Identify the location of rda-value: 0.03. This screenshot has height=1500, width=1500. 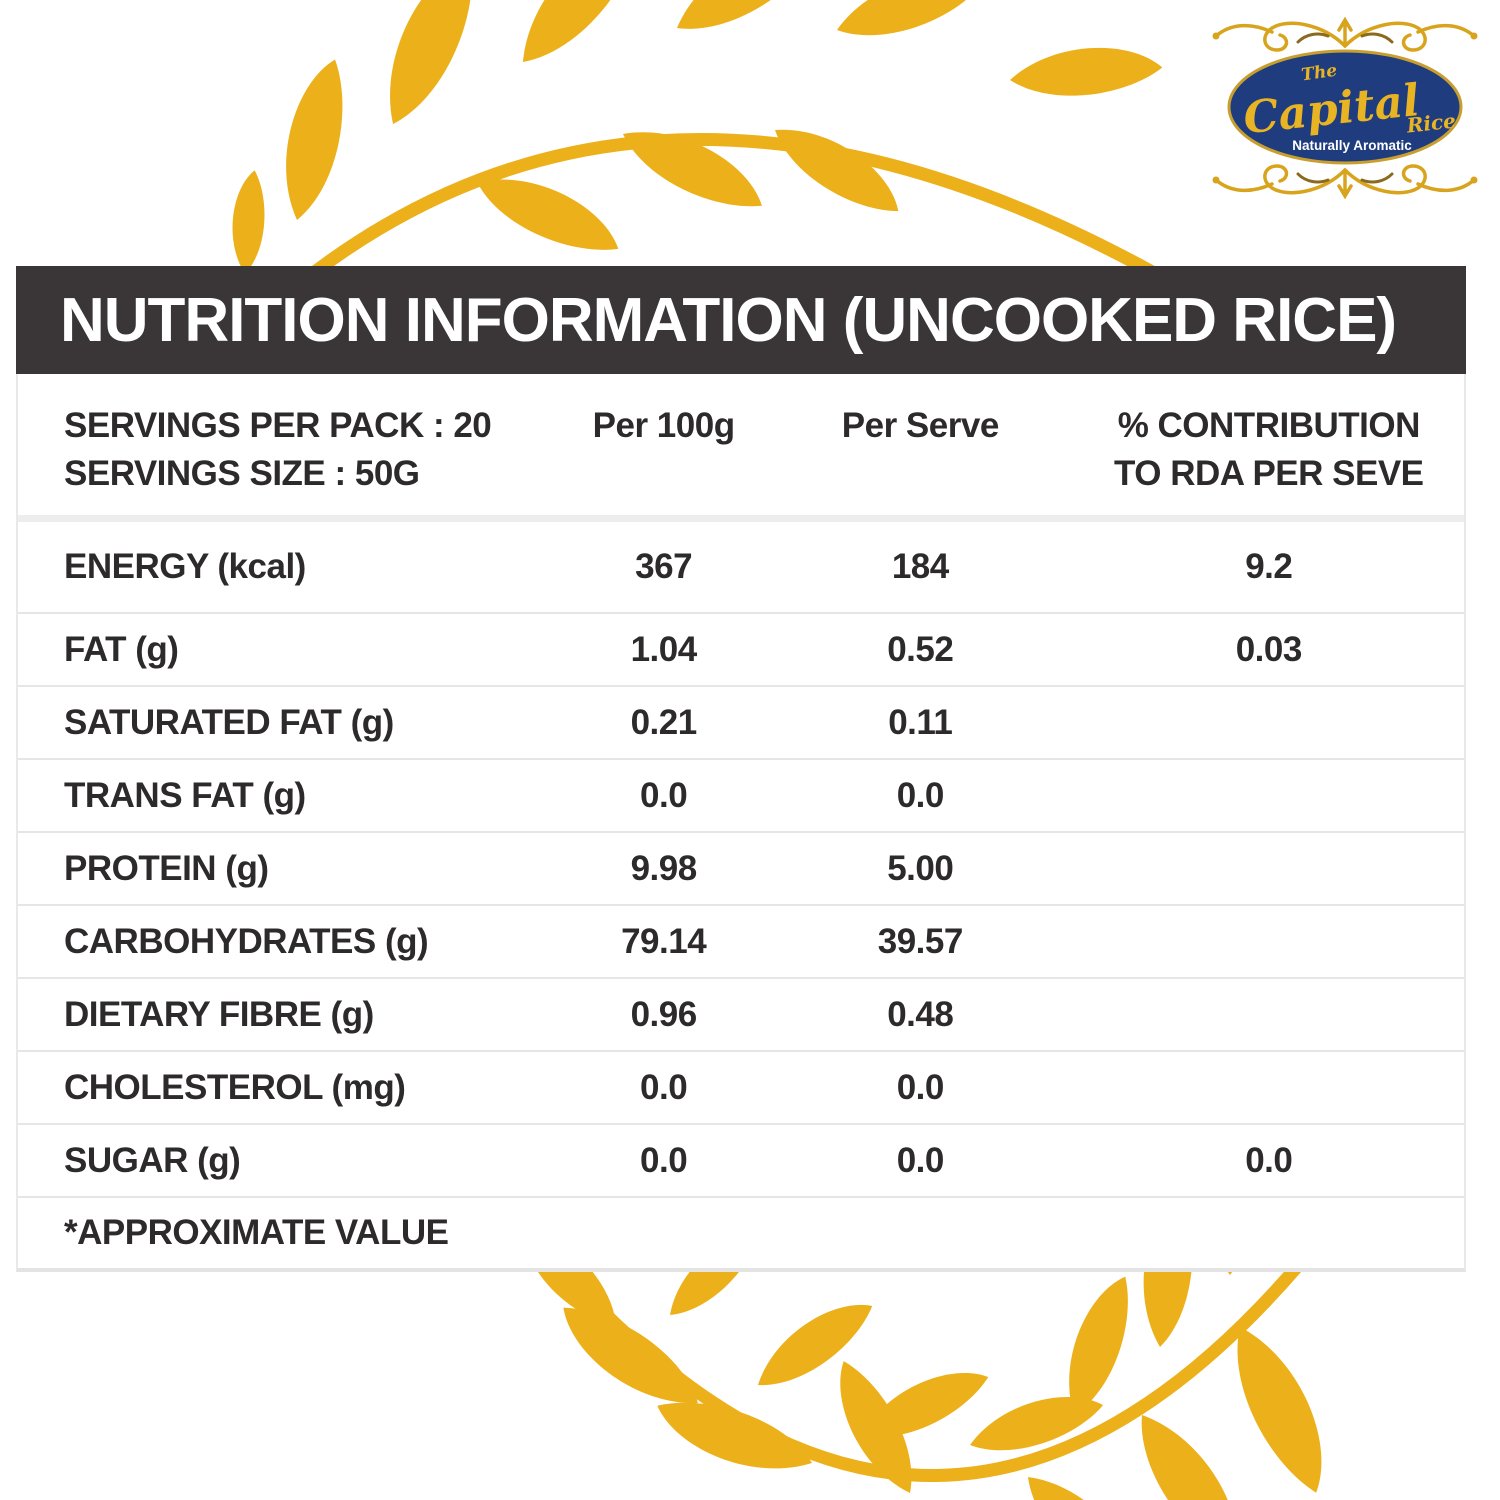
(1269, 649).